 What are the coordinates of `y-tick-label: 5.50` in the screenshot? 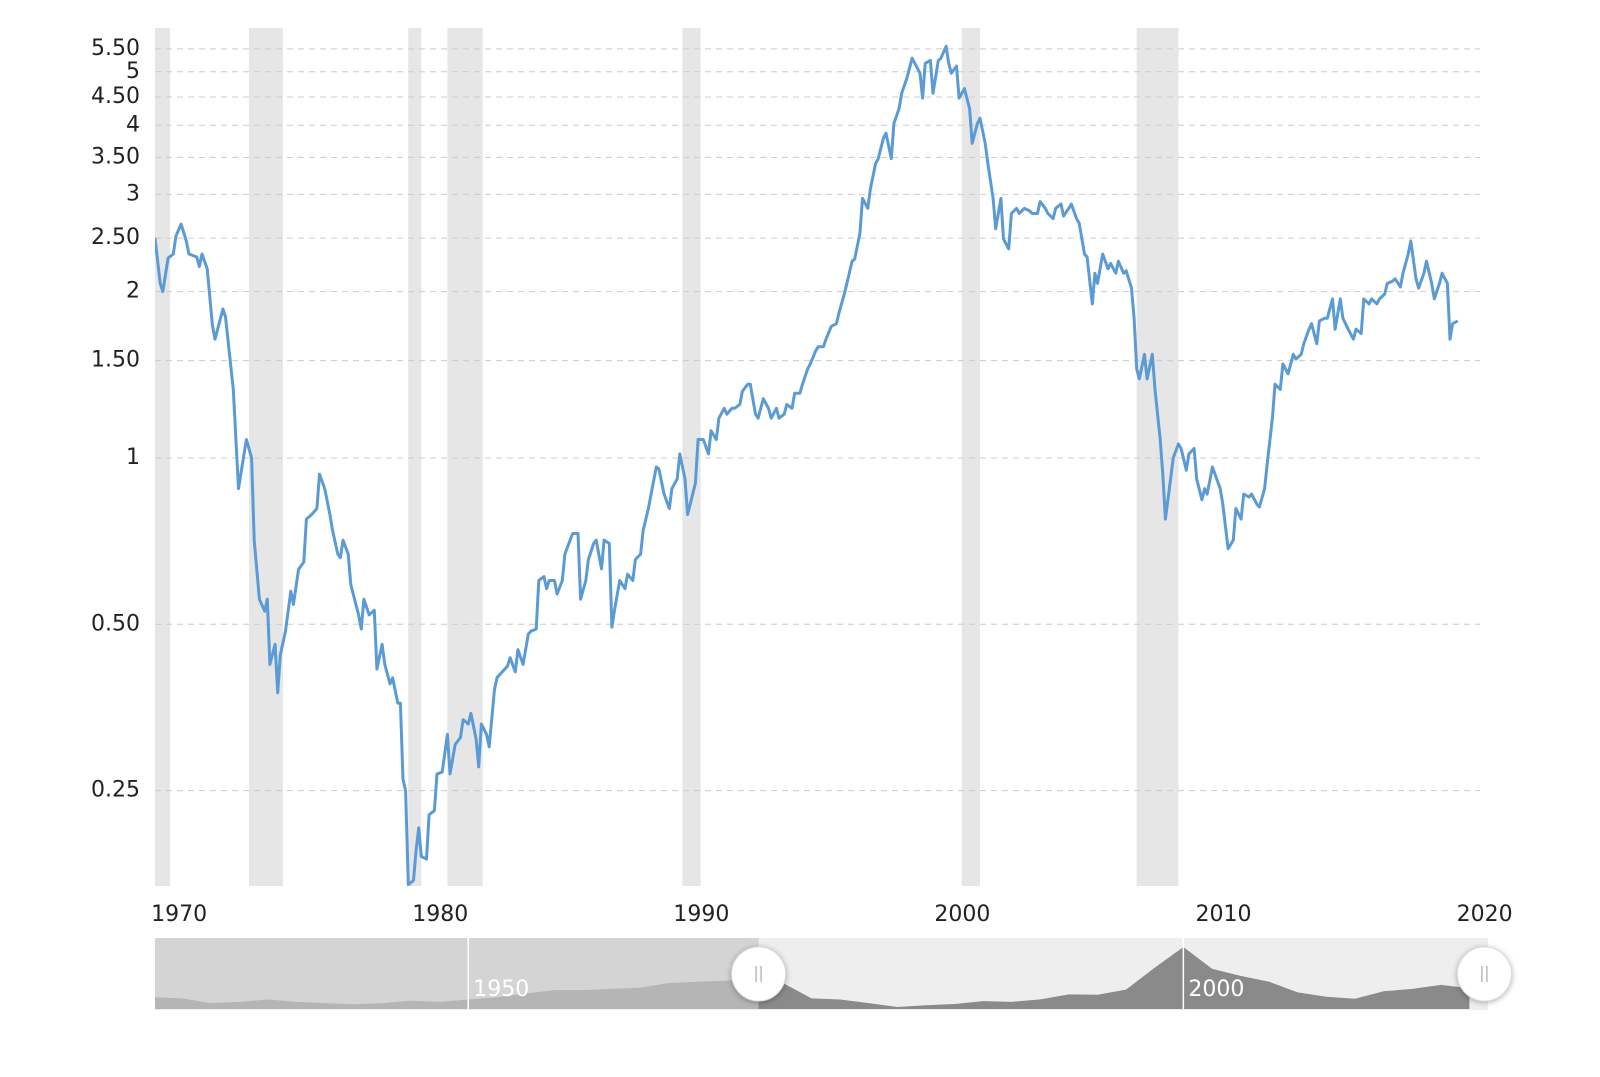 It's located at (115, 48).